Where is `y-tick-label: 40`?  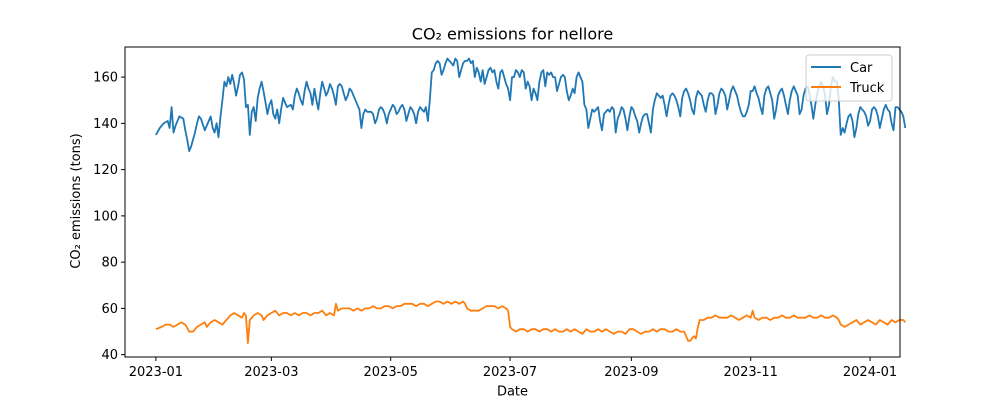
y-tick-label: 40 is located at coordinates (109, 355).